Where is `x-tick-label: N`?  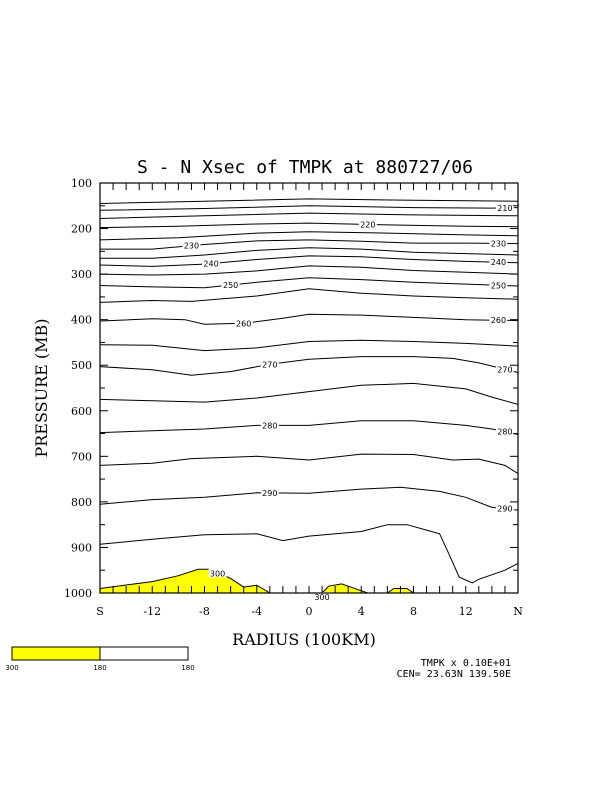
x-tick-label: N is located at coordinates (518, 611).